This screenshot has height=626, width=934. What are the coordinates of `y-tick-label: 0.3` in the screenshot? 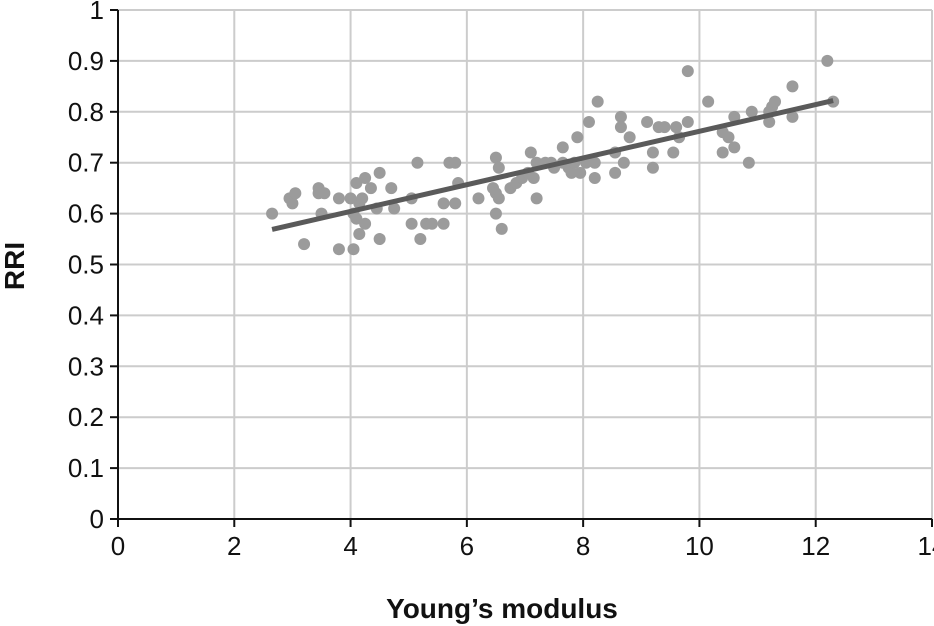 It's located at (86, 366).